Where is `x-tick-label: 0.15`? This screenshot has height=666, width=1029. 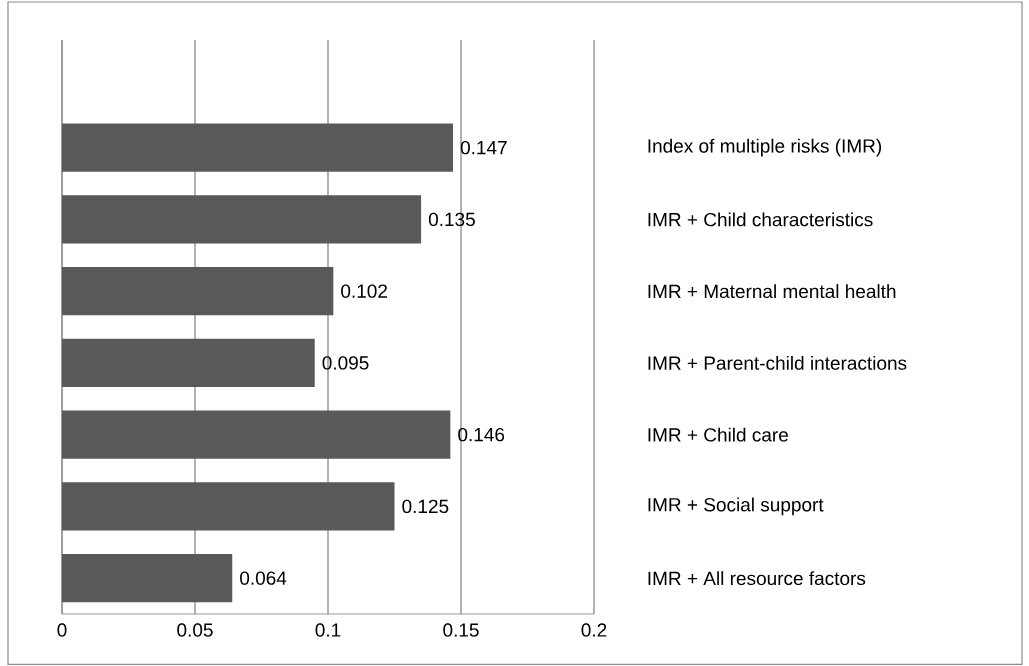
x-tick-label: 0.15 is located at coordinates (461, 630).